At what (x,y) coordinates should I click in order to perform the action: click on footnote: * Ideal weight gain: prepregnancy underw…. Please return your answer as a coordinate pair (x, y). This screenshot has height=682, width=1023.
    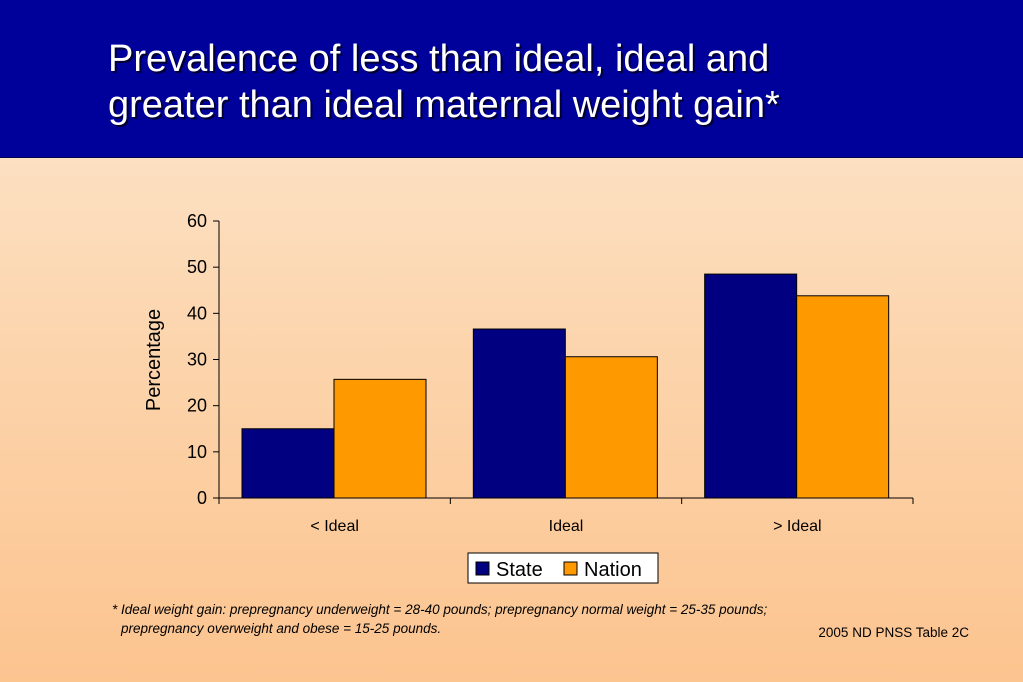
    Looking at the image, I should click on (492, 619).